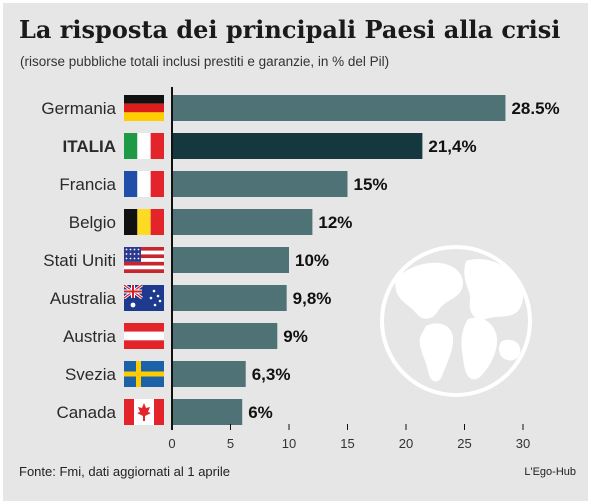  Describe the element at coordinates (144, 146) in the screenshot. I see `italy-flag-icon` at that location.